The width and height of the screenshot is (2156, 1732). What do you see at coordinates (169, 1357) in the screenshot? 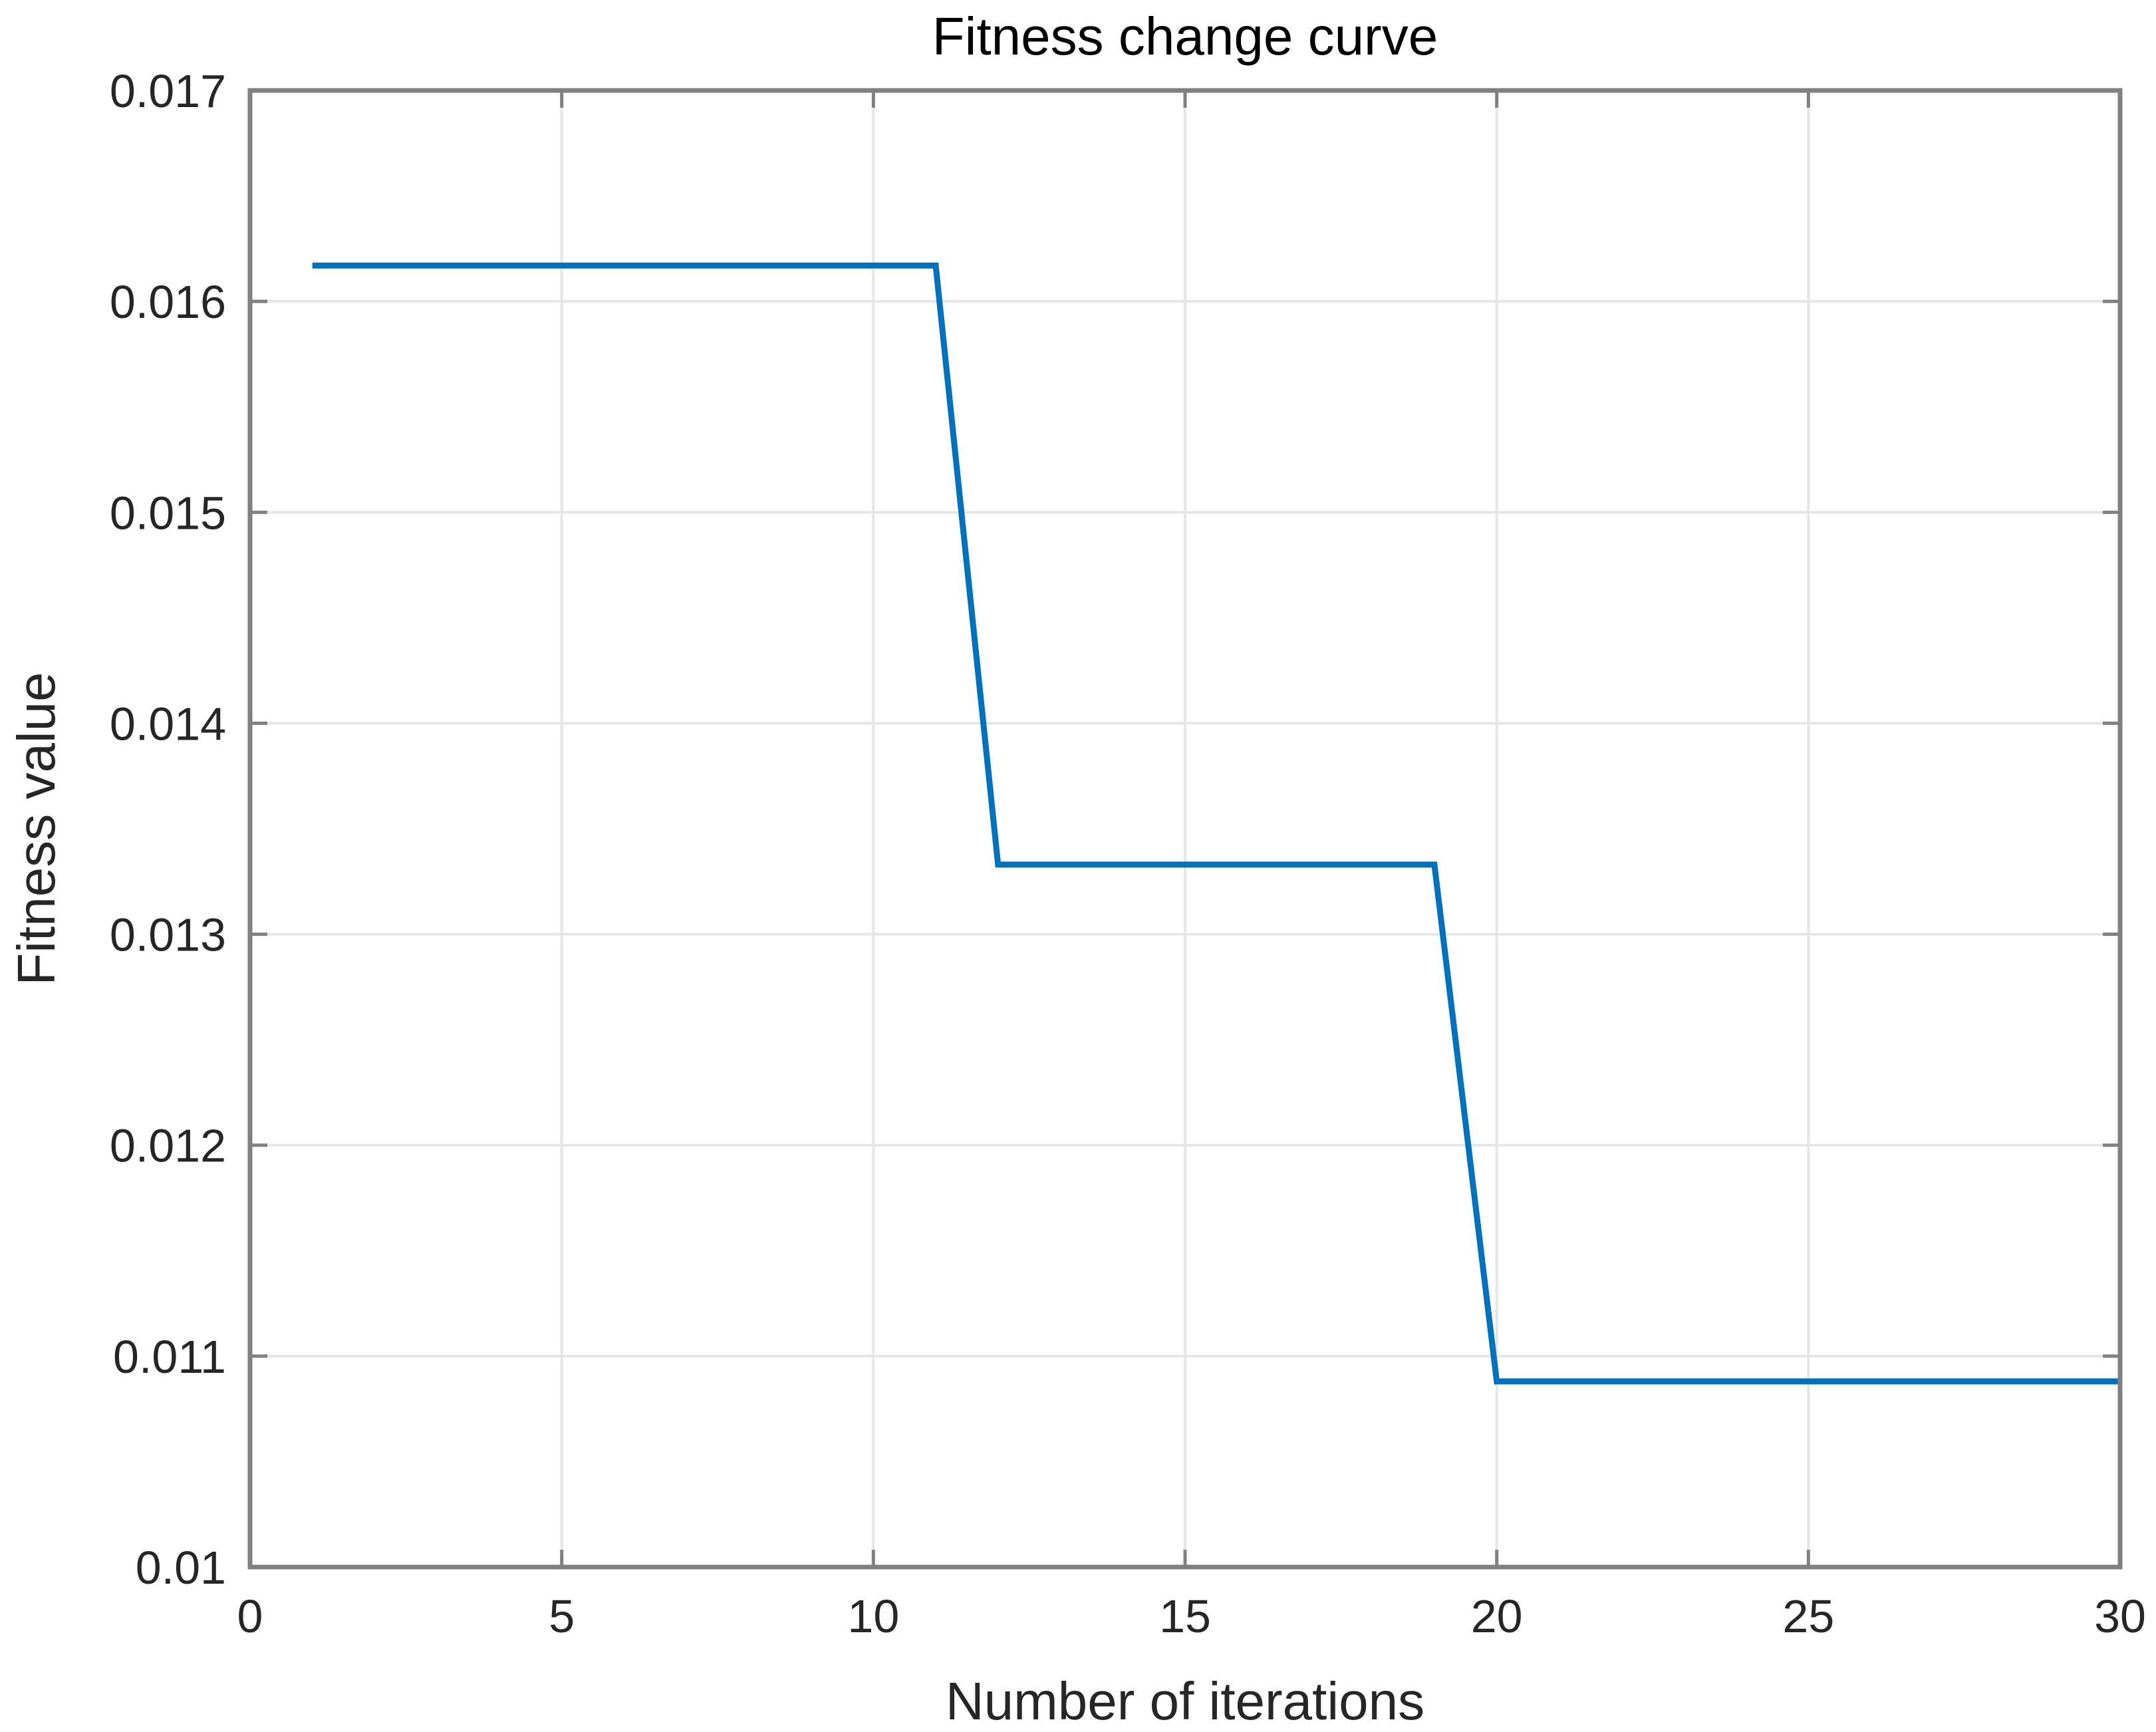
I see `y-tick-label: 0.011` at bounding box center [169, 1357].